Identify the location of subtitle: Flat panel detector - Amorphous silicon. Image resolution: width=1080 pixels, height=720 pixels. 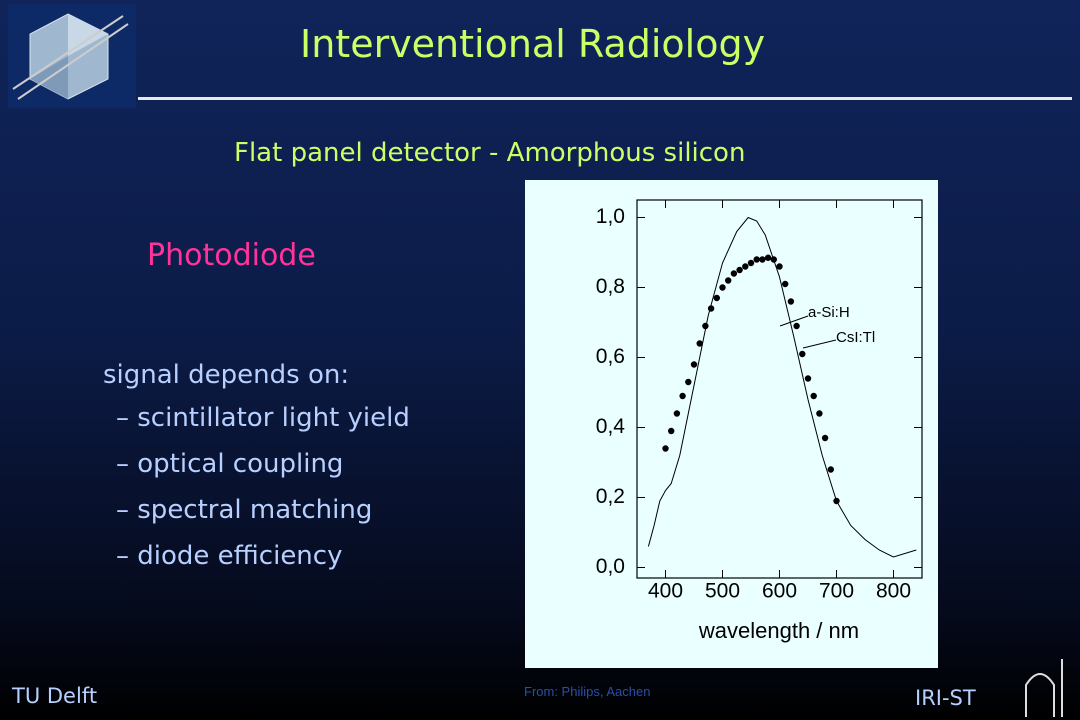
(490, 153).